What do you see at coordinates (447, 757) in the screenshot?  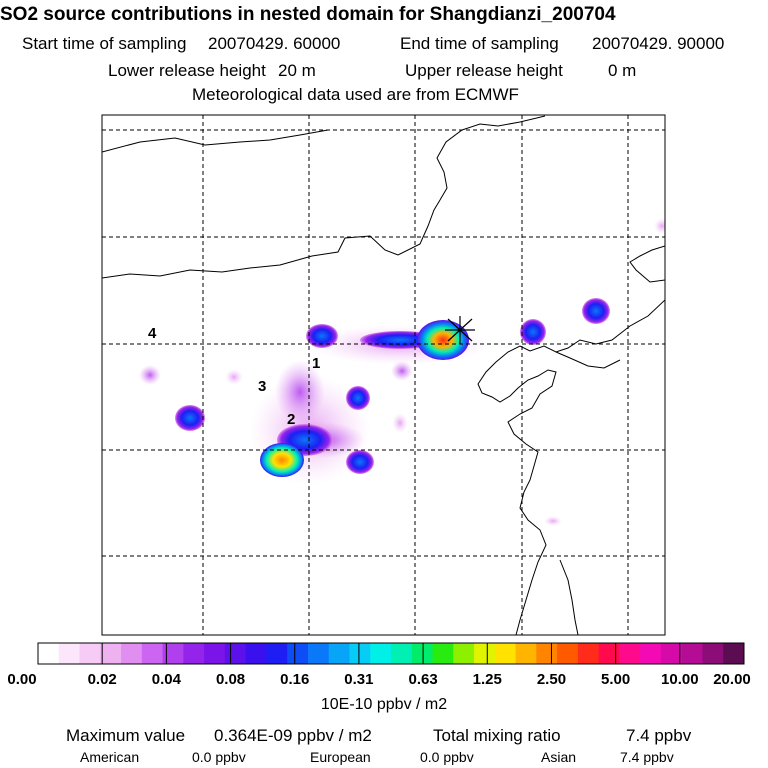 I see `contribution-european-value: 0.0 ppbv` at bounding box center [447, 757].